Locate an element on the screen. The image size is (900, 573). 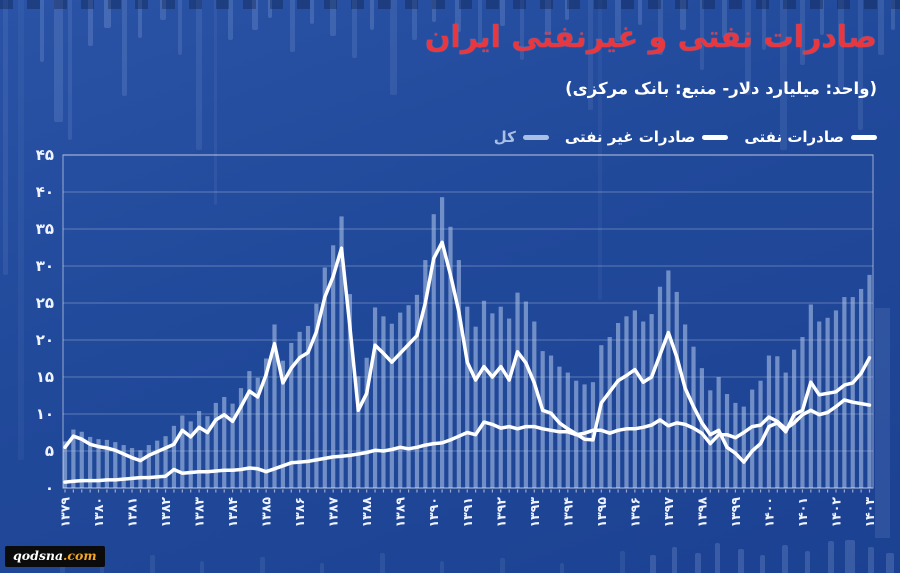
legend-item-non-oil-exports: صادرات غیر نفتی is located at coordinates (647, 137).